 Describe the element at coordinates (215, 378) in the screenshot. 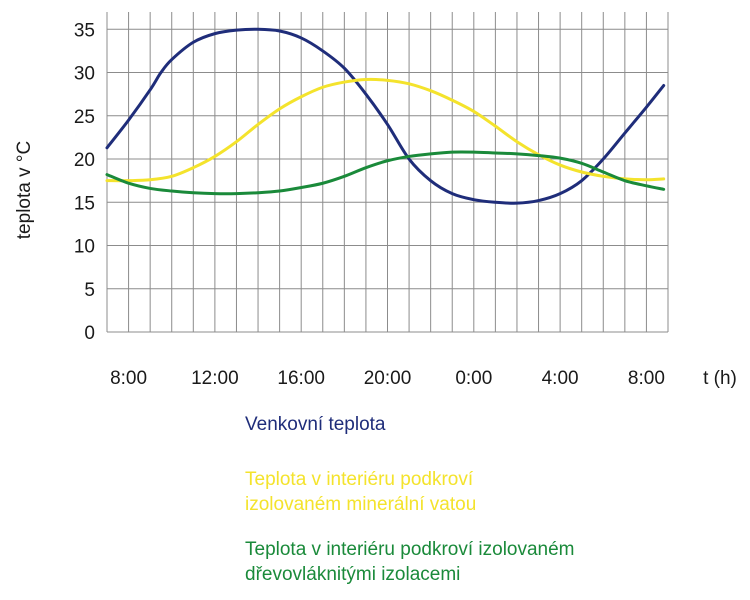

I see `x-tick-label: 12:00` at that location.